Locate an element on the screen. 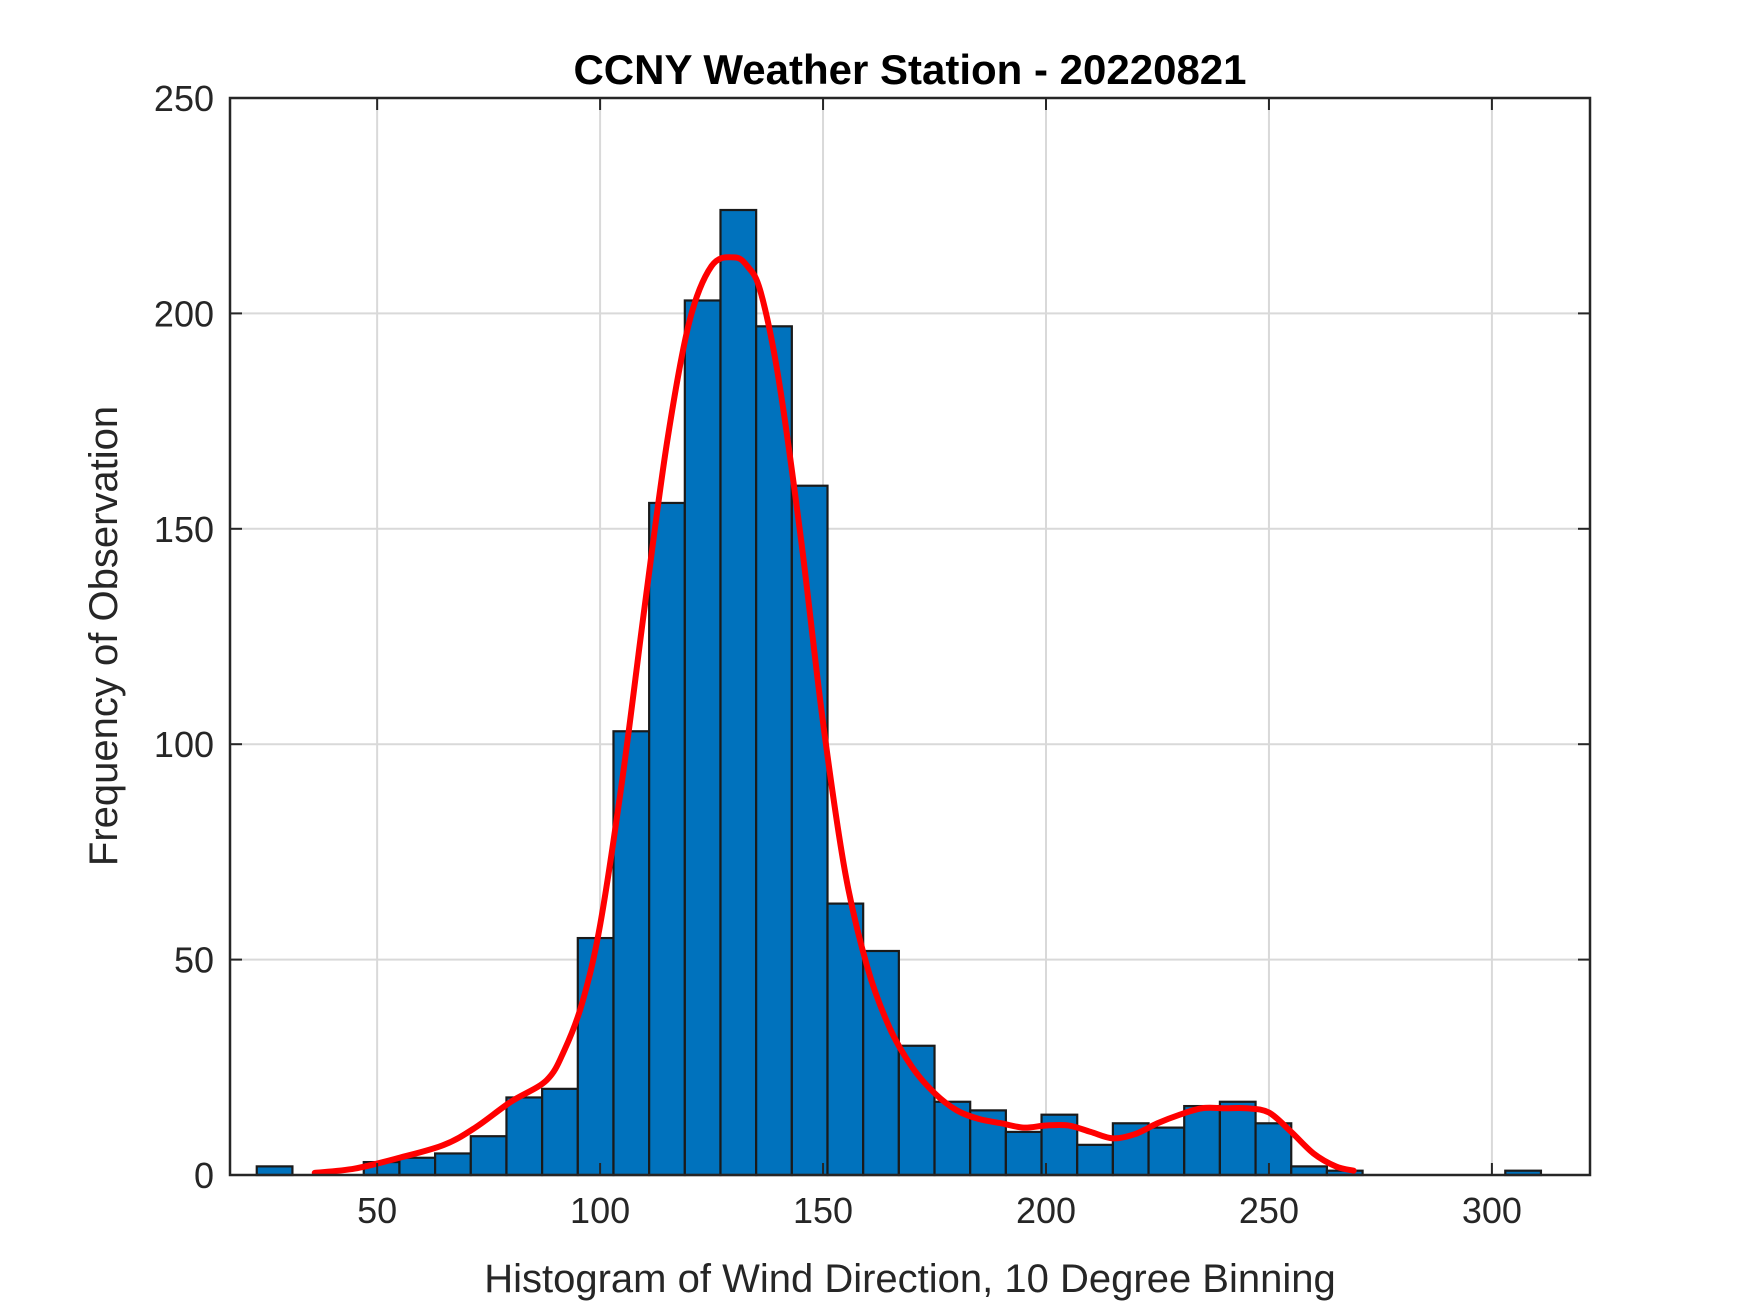 Image resolution: width=1750 pixels, height=1313 pixels. chart-title: CCNY Weather Station - 20220821 is located at coordinates (909, 69).